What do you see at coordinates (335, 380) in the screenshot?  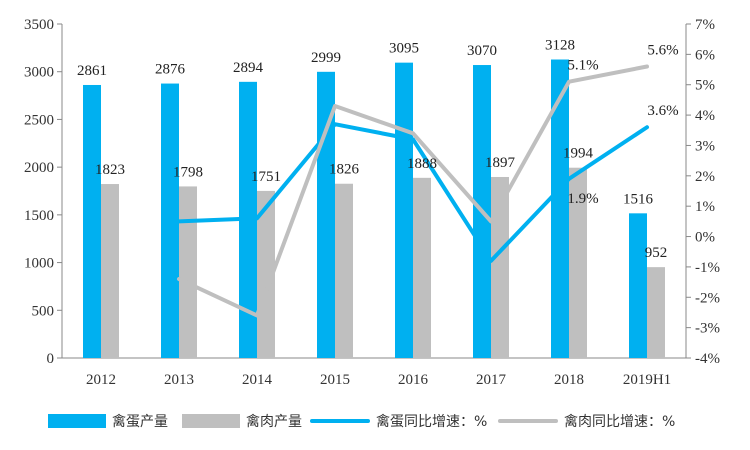 I see `x-tick-label: 2015` at bounding box center [335, 380].